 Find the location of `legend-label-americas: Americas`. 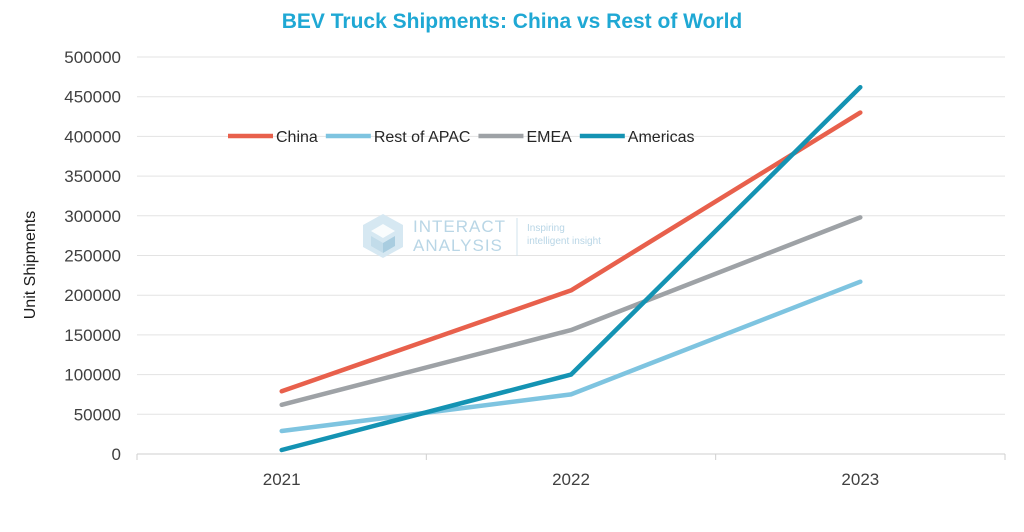

legend-label-americas: Americas is located at coordinates (661, 137).